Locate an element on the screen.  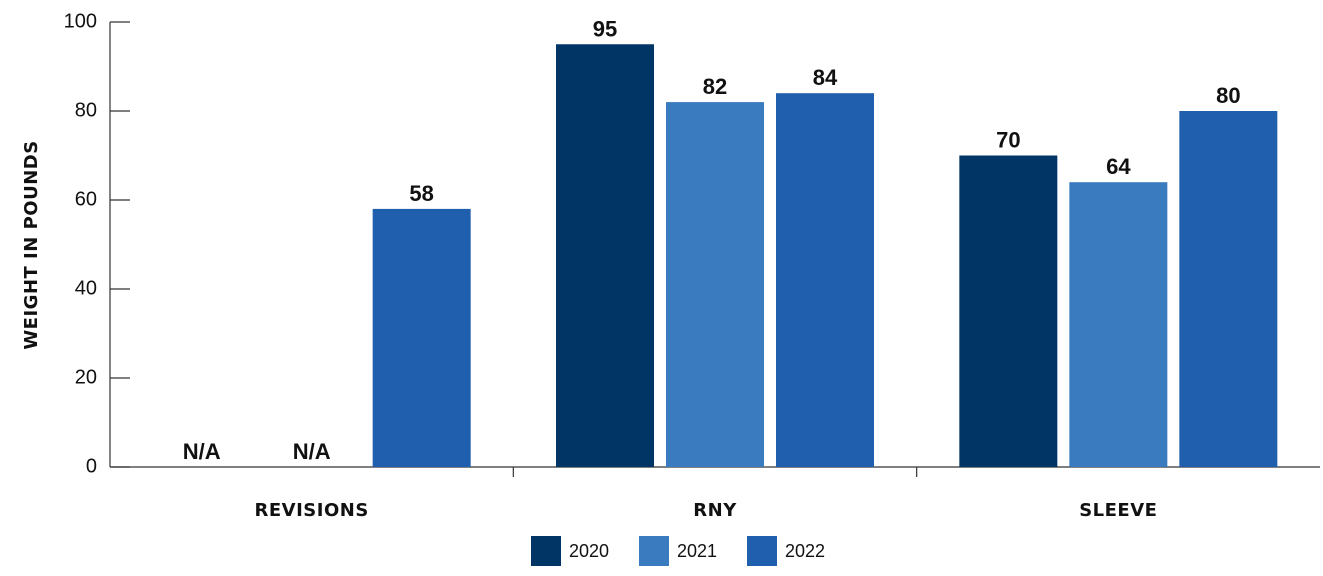
y-tick-label: 0 is located at coordinates (91, 466).